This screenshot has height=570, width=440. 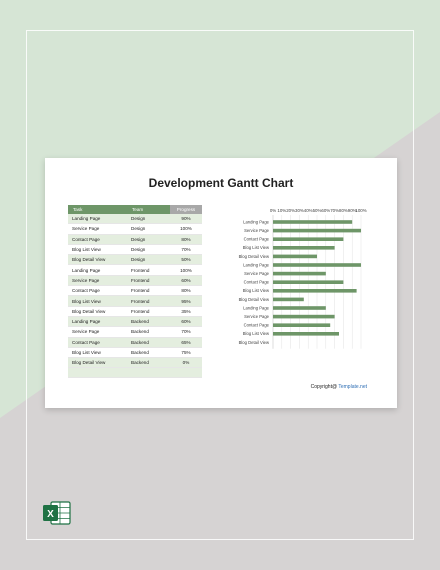 What do you see at coordinates (135, 353) in the screenshot?
I see `table-row: Blog List View Backend 75%` at bounding box center [135, 353].